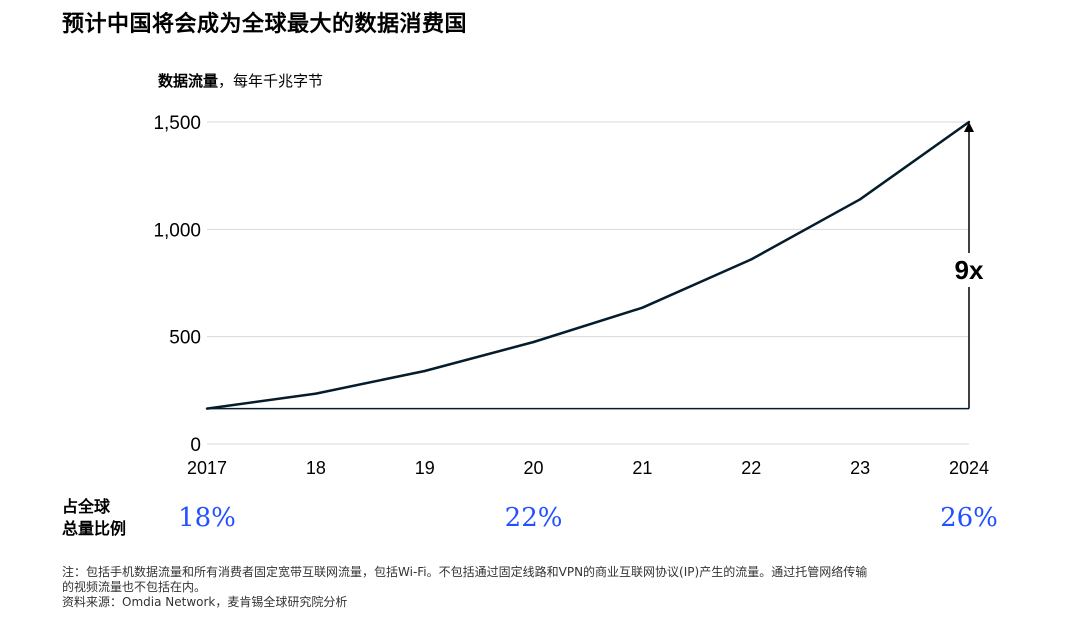 This screenshot has height=638, width=1082. What do you see at coordinates (533, 518) in the screenshot?
I see `share-value: 22%` at bounding box center [533, 518].